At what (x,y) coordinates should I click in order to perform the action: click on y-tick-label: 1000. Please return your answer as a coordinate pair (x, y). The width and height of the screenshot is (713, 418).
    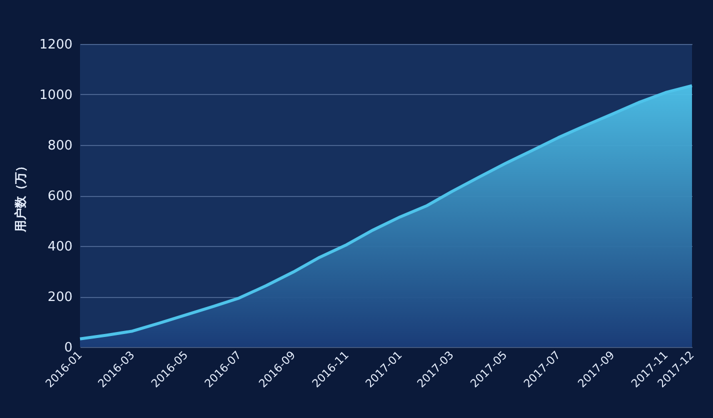
    Looking at the image, I should click on (55, 95).